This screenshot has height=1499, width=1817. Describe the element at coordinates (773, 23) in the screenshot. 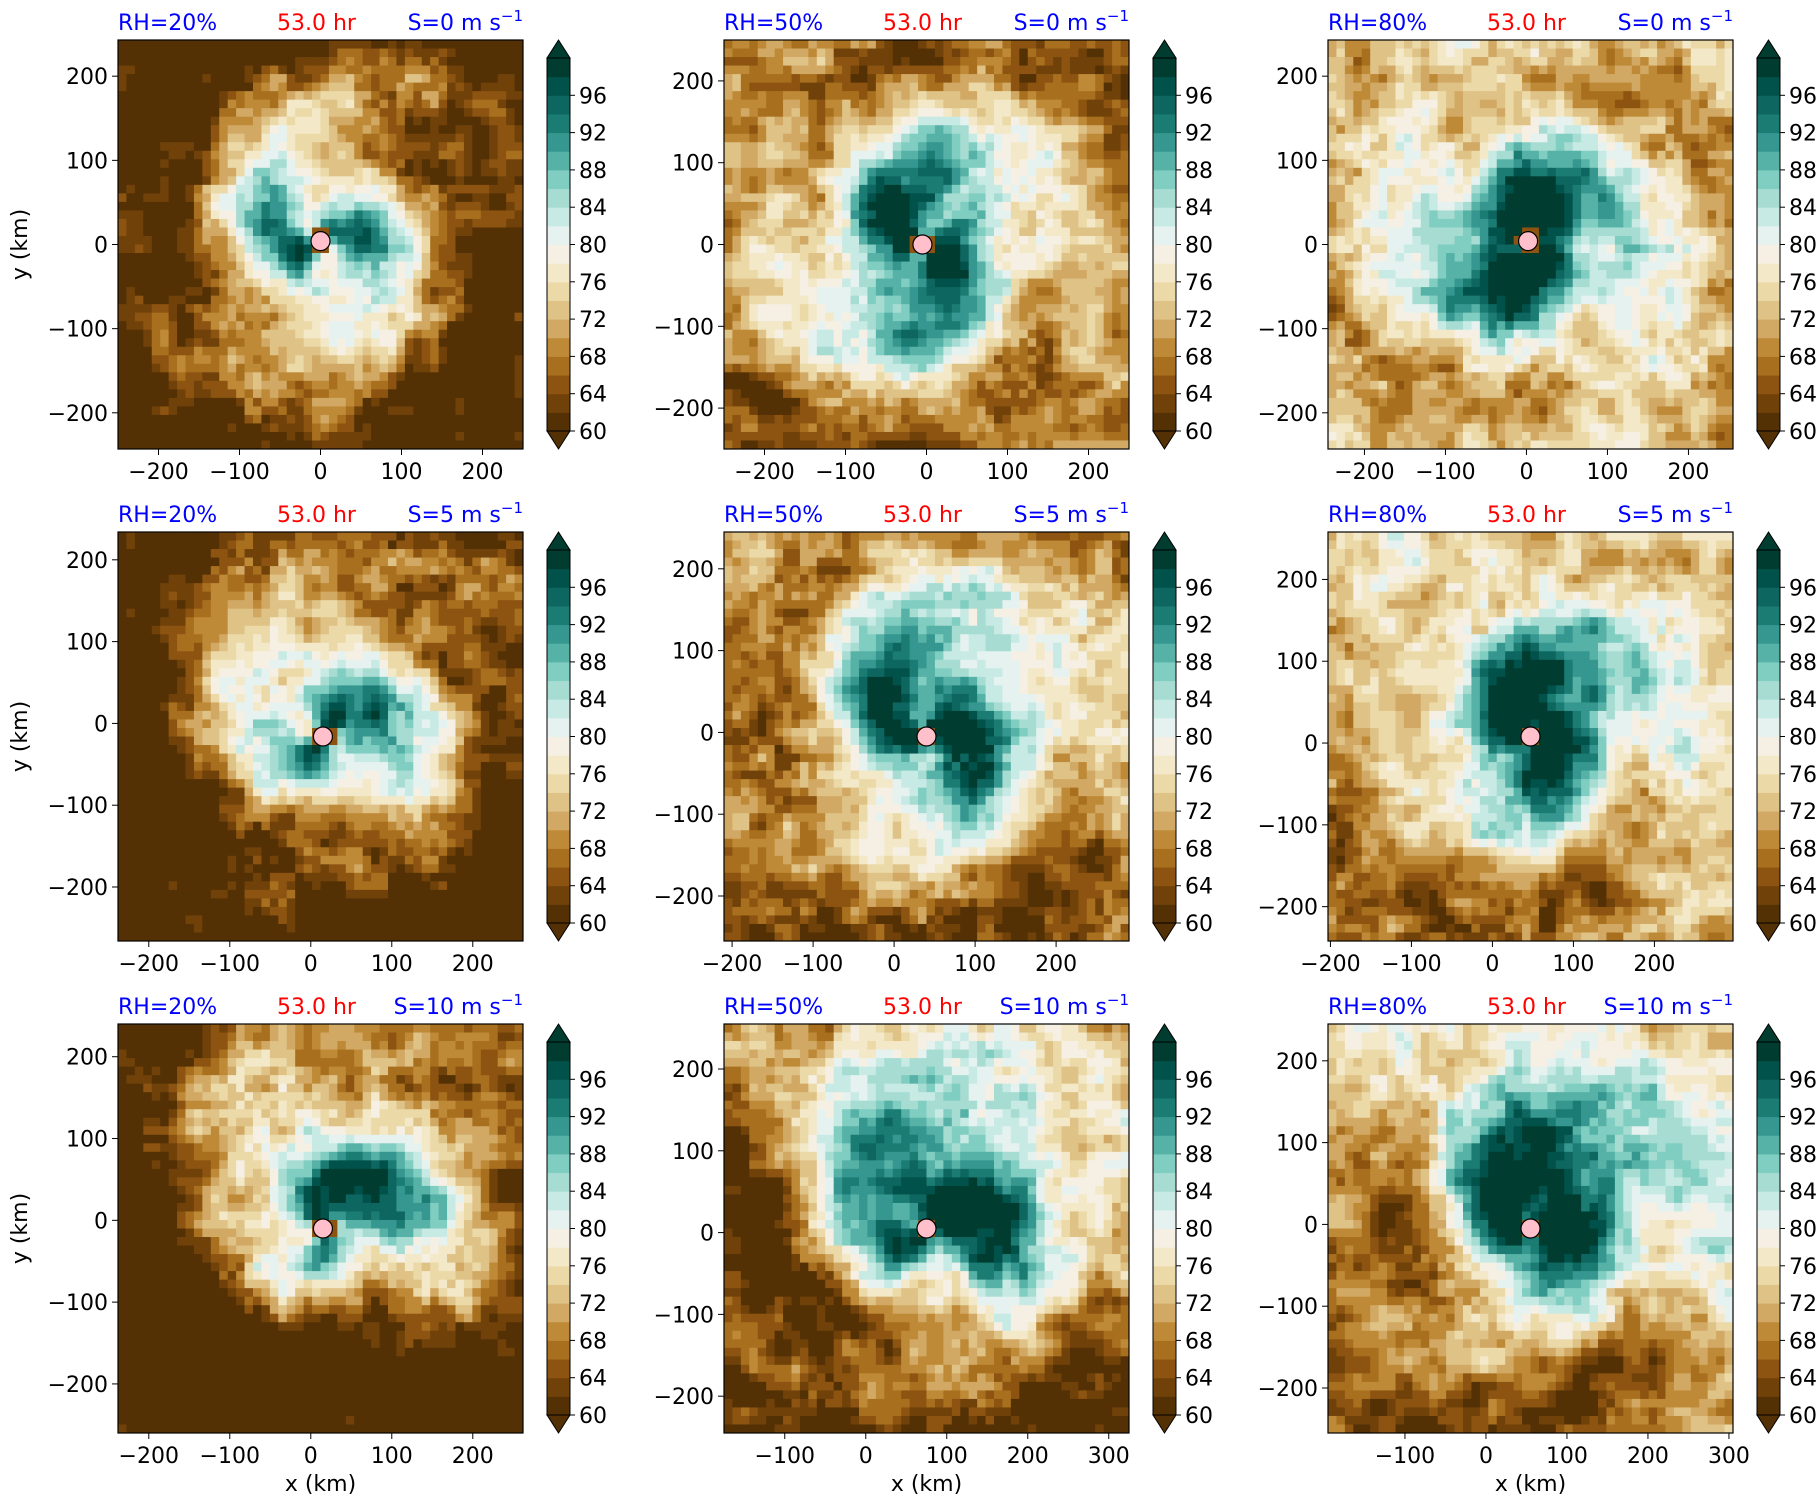

I see `rh-label: RH=50%` at that location.